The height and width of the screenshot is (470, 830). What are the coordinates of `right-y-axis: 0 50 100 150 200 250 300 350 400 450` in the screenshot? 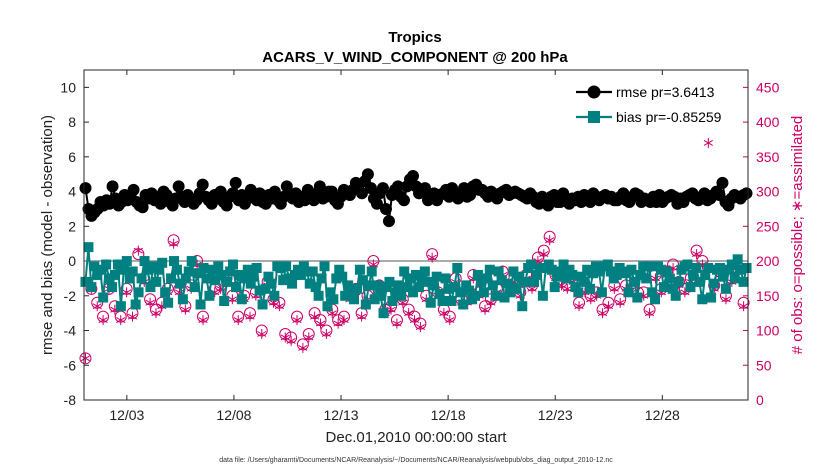 It's located at (761, 239).